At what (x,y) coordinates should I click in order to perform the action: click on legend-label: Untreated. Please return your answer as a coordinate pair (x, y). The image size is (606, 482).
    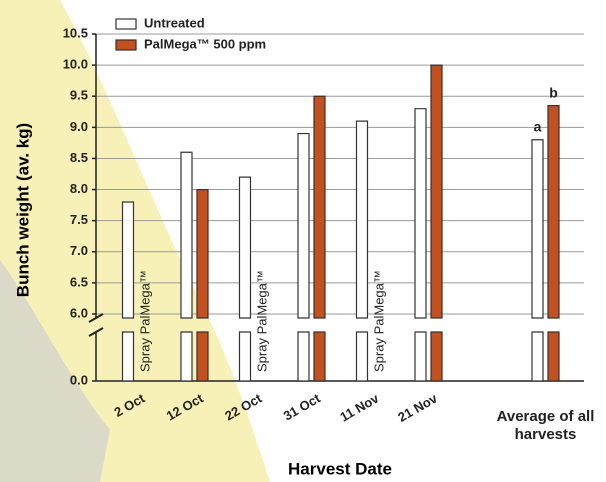
    Looking at the image, I should click on (174, 22).